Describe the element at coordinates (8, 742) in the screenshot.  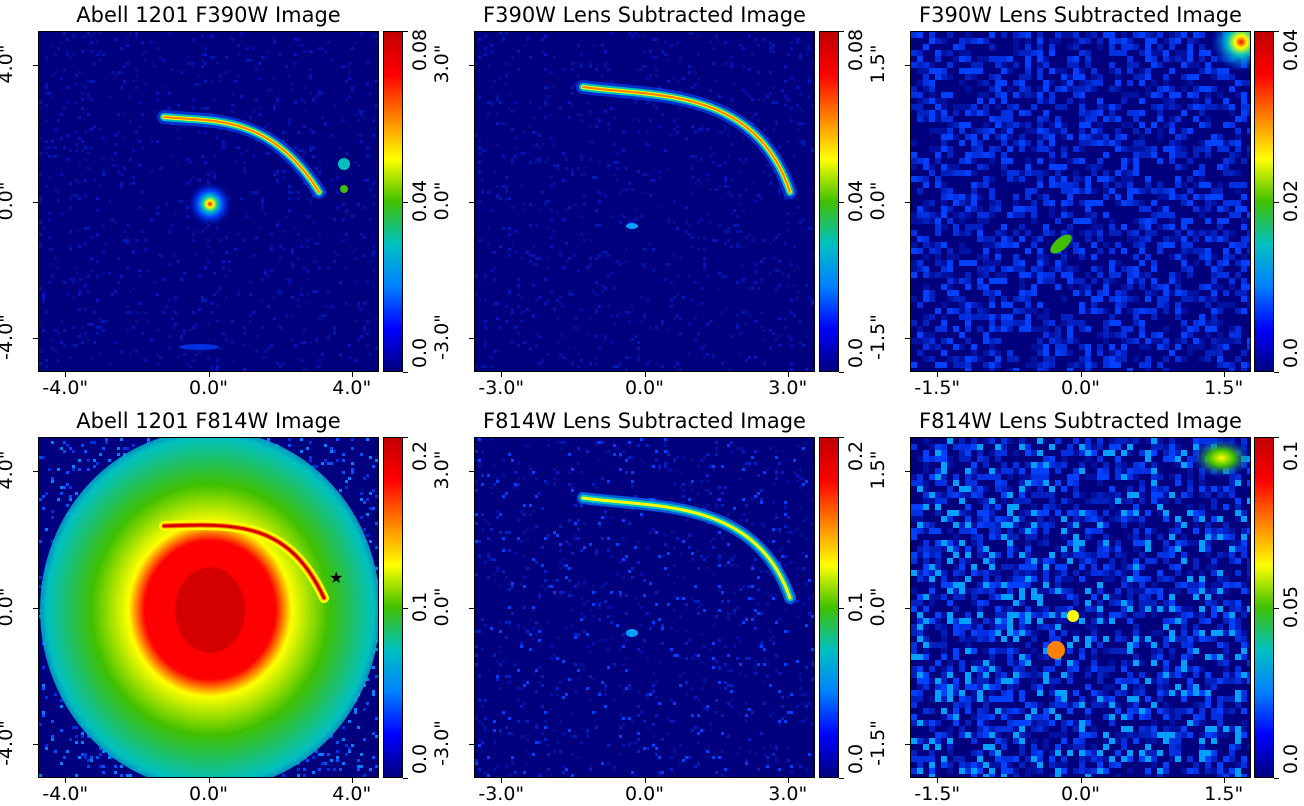
I see `y-tick-label: -4.0"` at that location.